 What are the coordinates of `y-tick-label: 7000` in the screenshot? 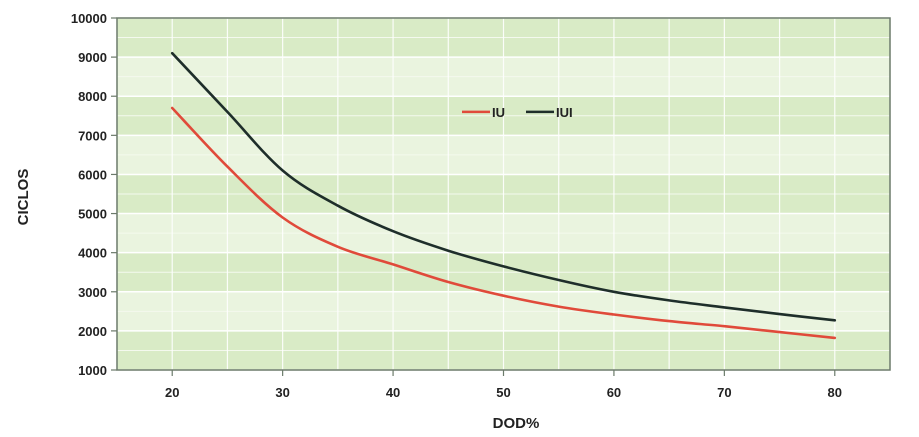 It's located at (92, 135).